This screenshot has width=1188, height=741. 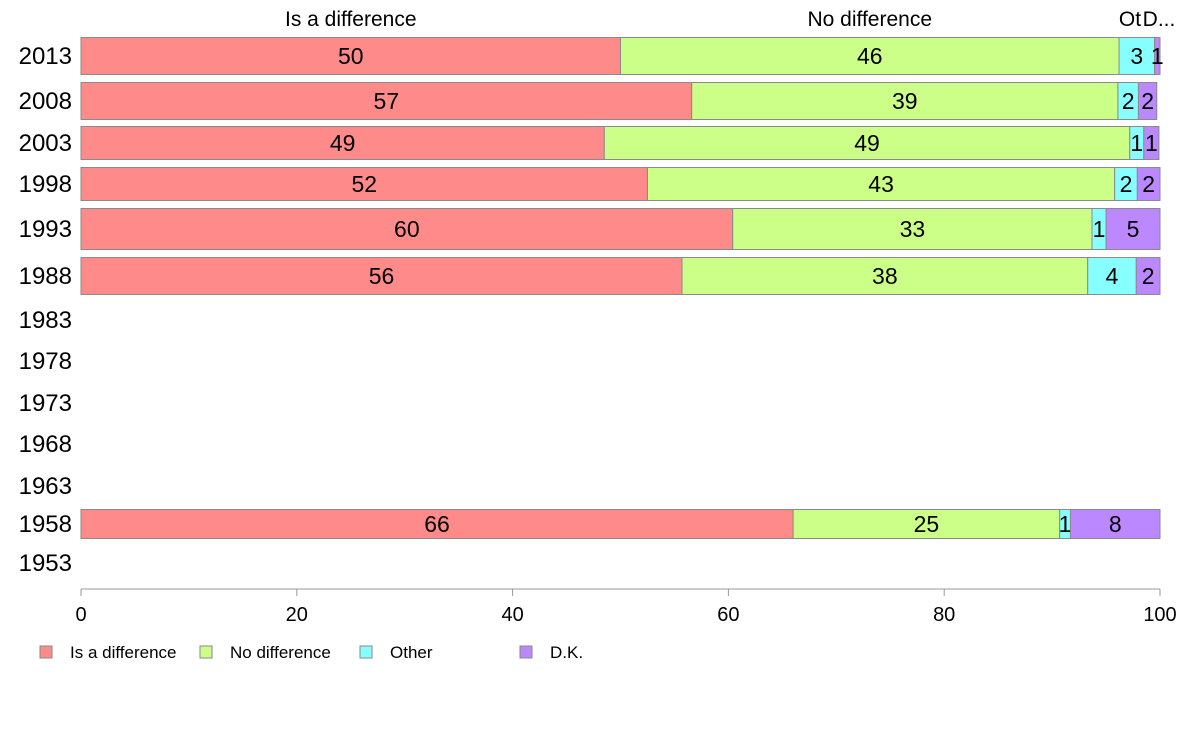 I want to click on category-label-1958: 1958, so click(x=45, y=524).